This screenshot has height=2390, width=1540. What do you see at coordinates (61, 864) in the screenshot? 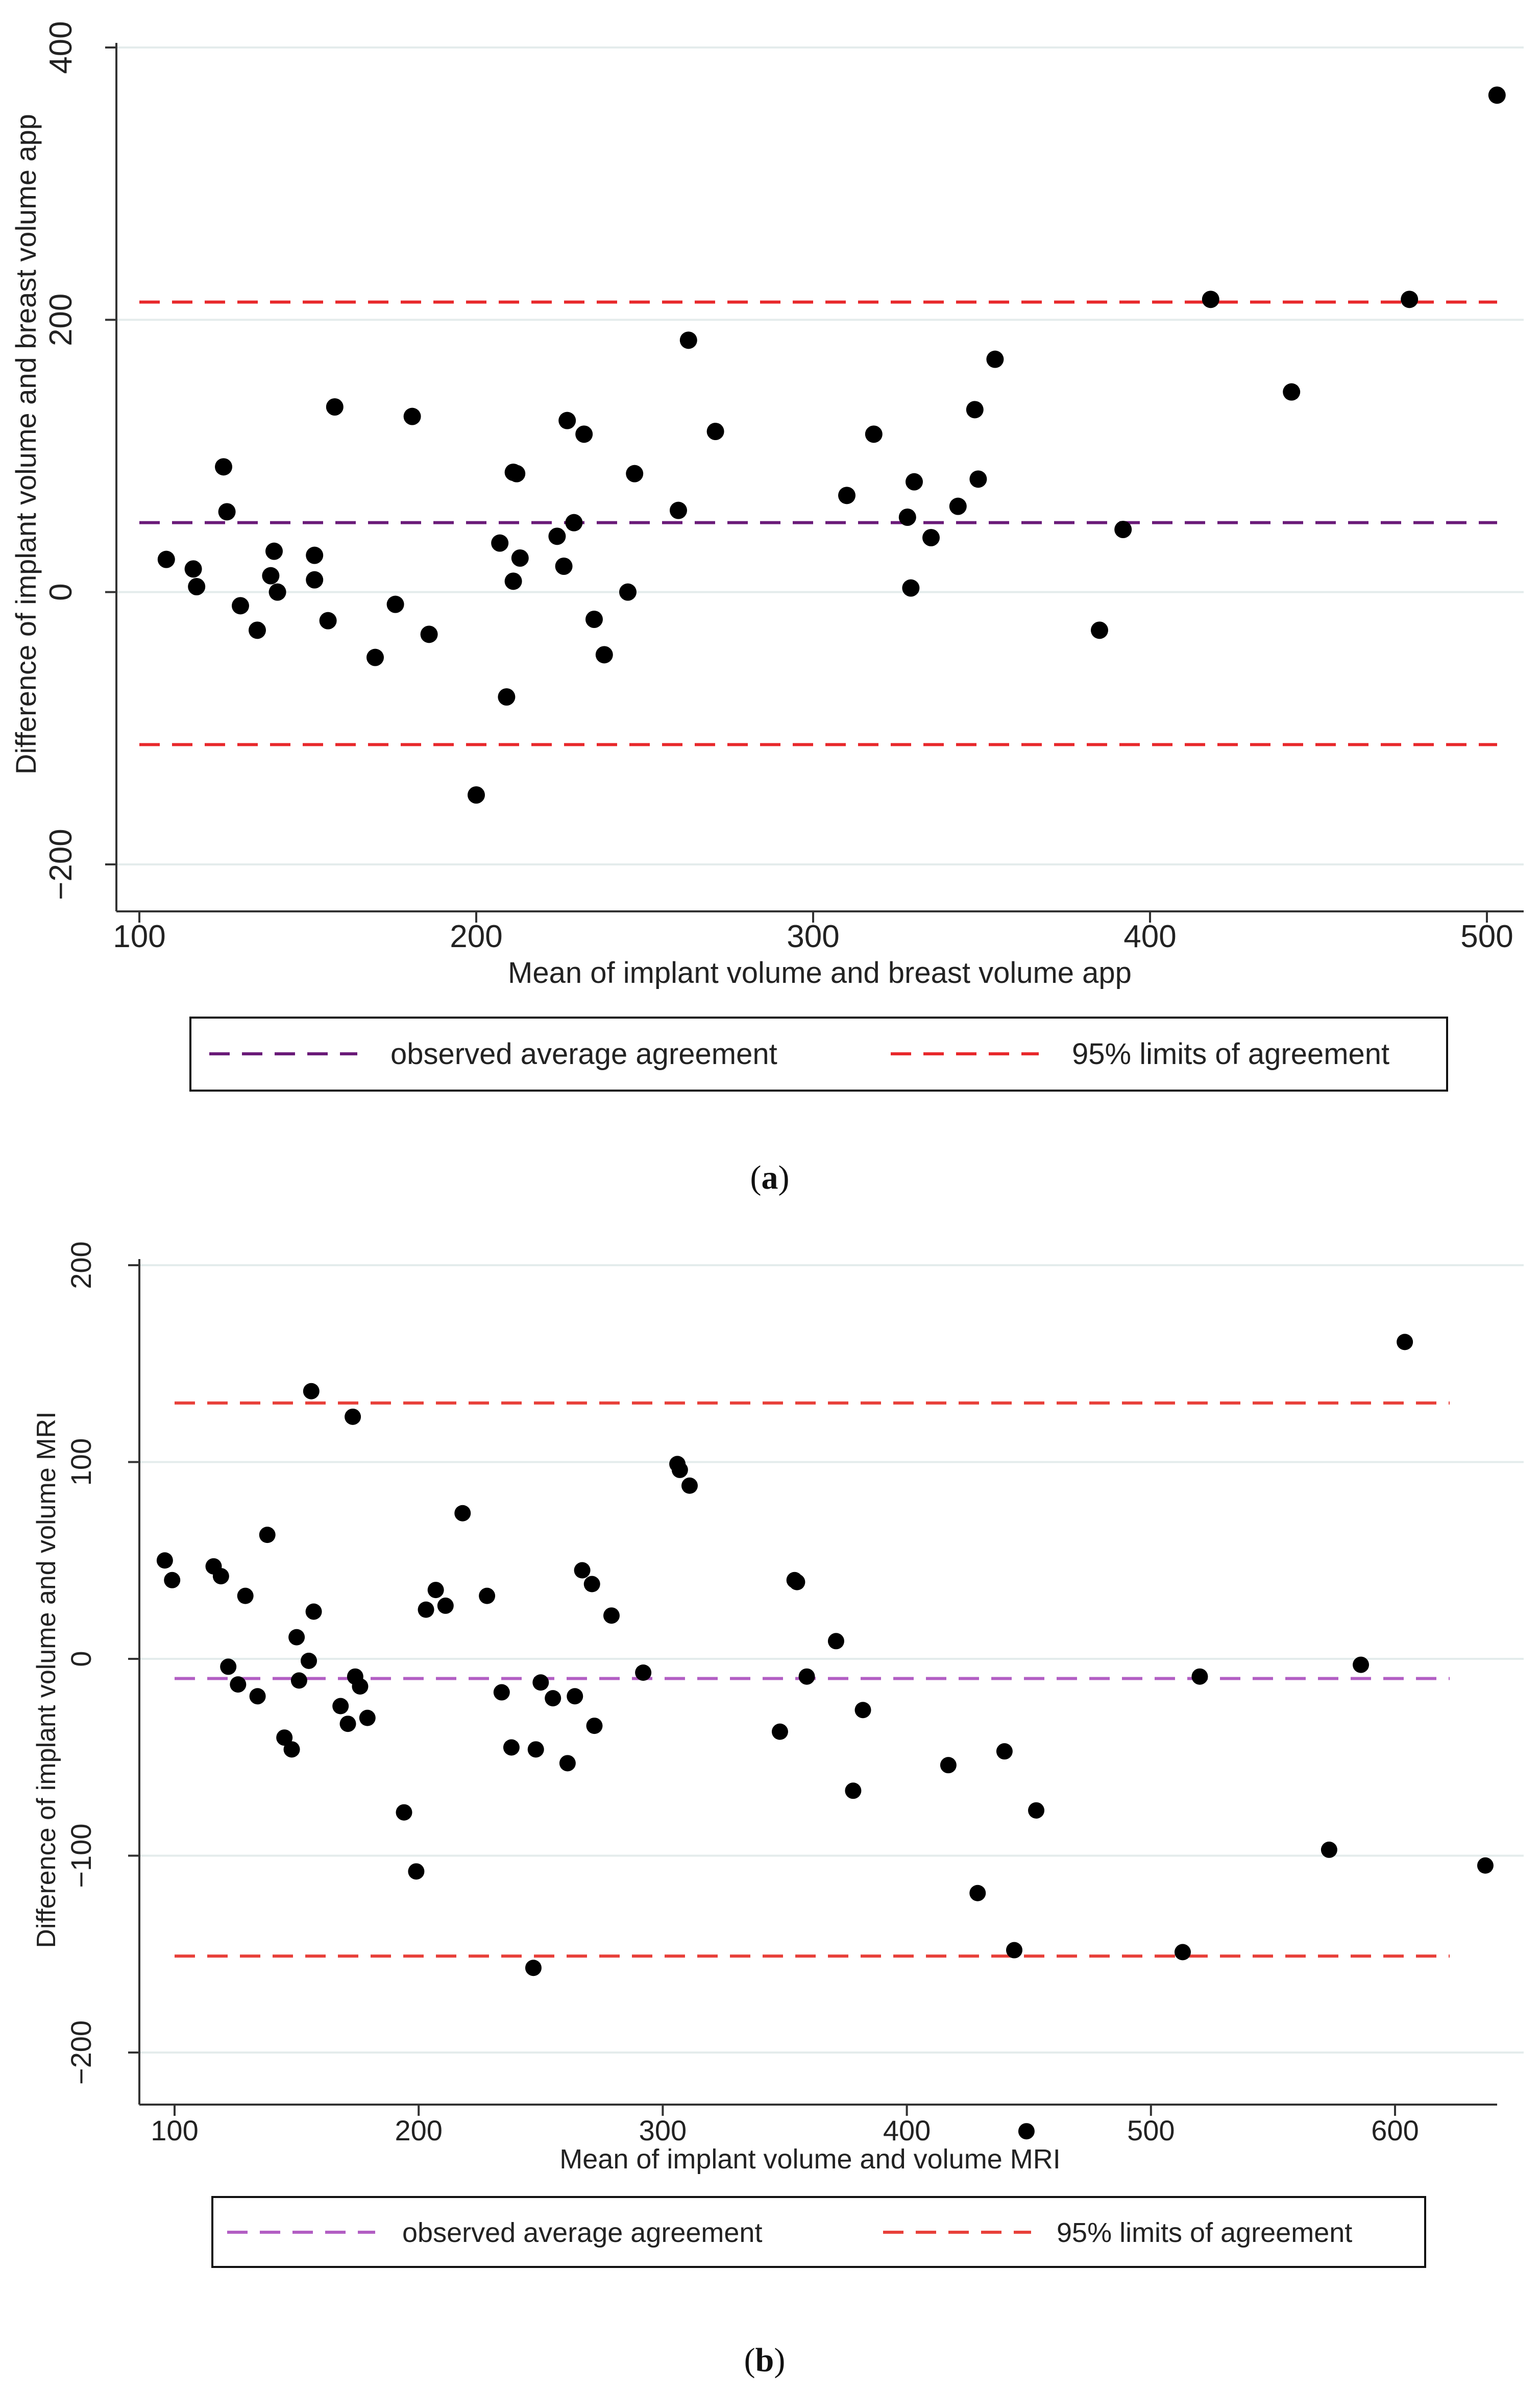
I see `panel-a-y-tick-label: −200` at bounding box center [61, 864].